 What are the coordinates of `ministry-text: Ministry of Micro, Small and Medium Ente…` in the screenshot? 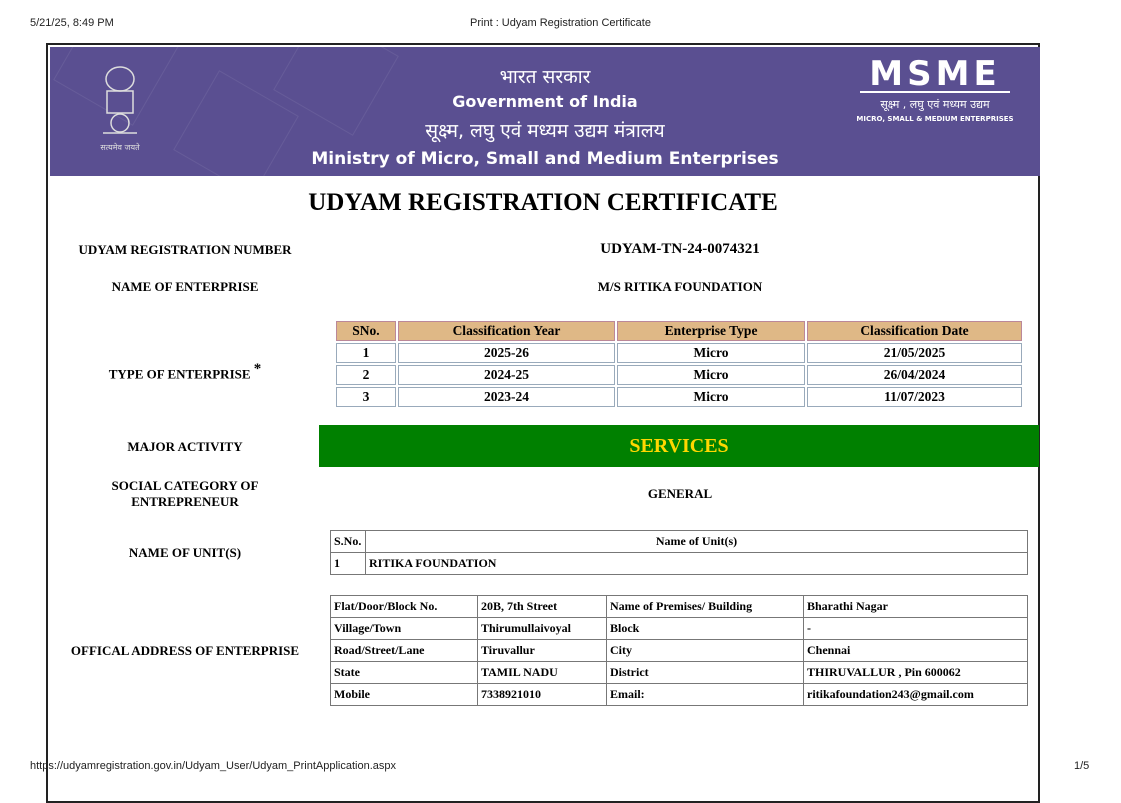 It's located at (545, 159).